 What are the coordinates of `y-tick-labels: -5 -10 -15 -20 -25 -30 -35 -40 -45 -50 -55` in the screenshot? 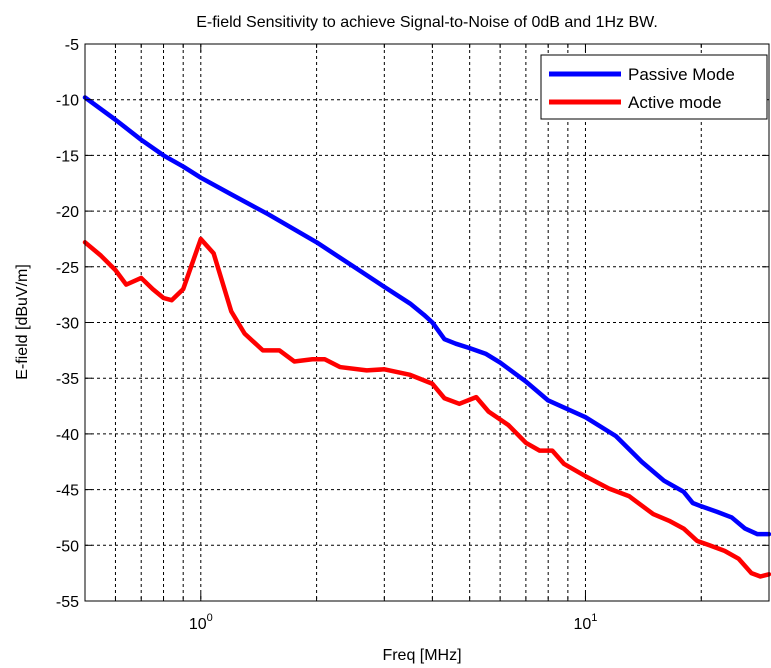 It's located at (67, 324).